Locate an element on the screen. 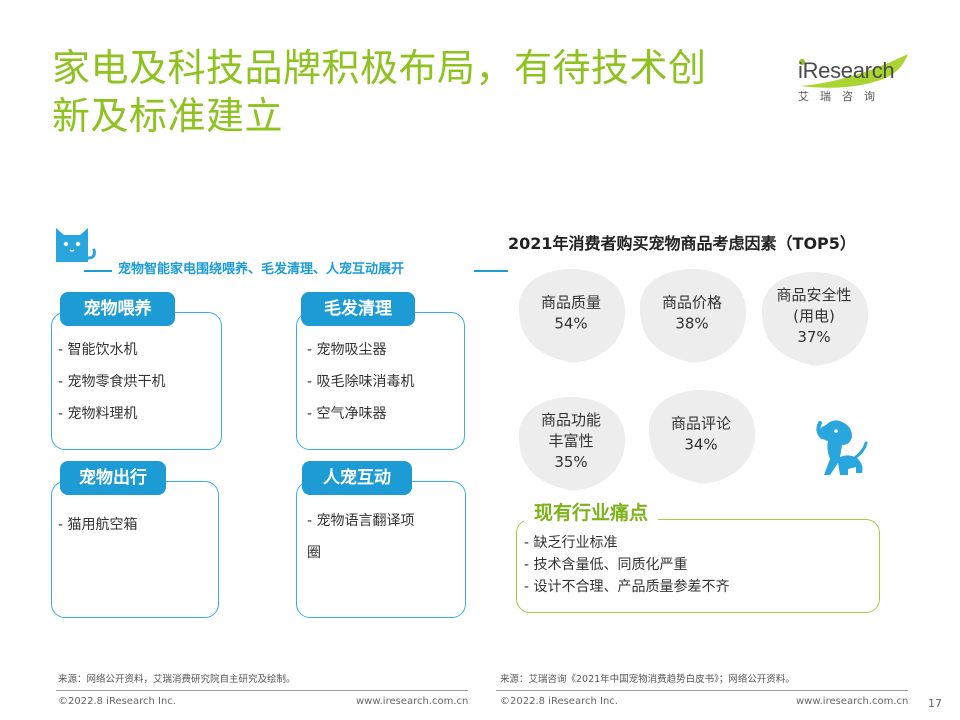 The image size is (960, 720). page-number: 17 is located at coordinates (935, 703).